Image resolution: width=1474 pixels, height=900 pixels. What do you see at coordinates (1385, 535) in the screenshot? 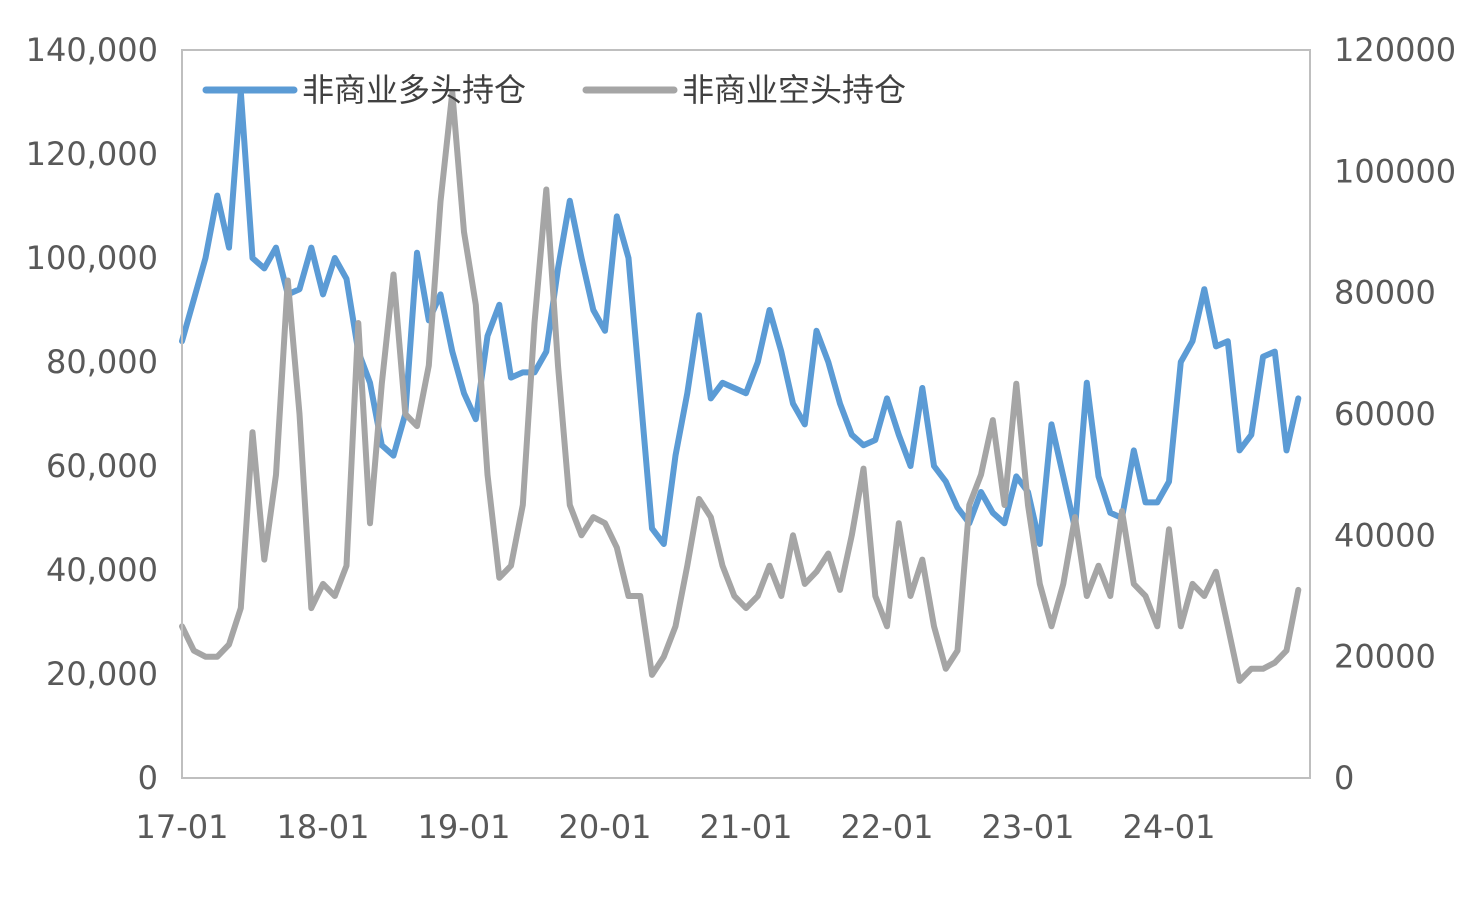
I see `right-y-tick-label: 40000` at bounding box center [1385, 535].